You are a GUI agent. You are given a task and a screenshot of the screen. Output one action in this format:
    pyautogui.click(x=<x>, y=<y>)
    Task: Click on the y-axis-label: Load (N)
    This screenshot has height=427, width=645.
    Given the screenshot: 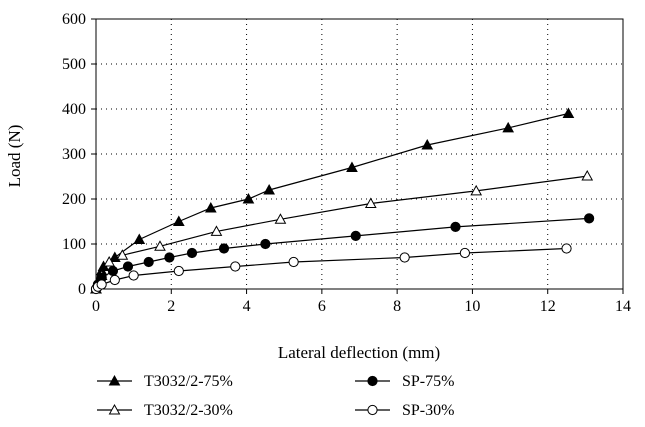 What is the action you would take?
    pyautogui.click(x=14, y=156)
    